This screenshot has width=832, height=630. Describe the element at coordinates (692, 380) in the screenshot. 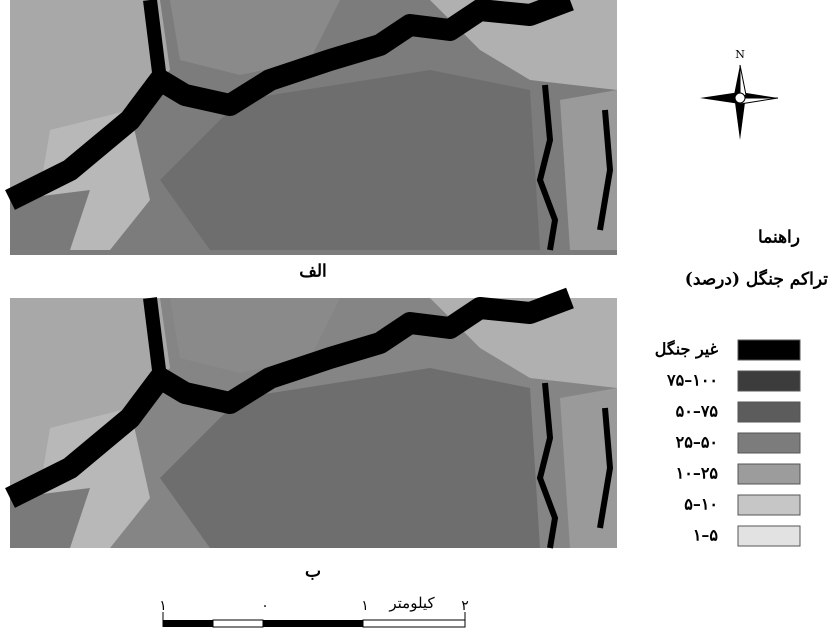

I see `legend-label: ۷۵–۱۰۰` at that location.